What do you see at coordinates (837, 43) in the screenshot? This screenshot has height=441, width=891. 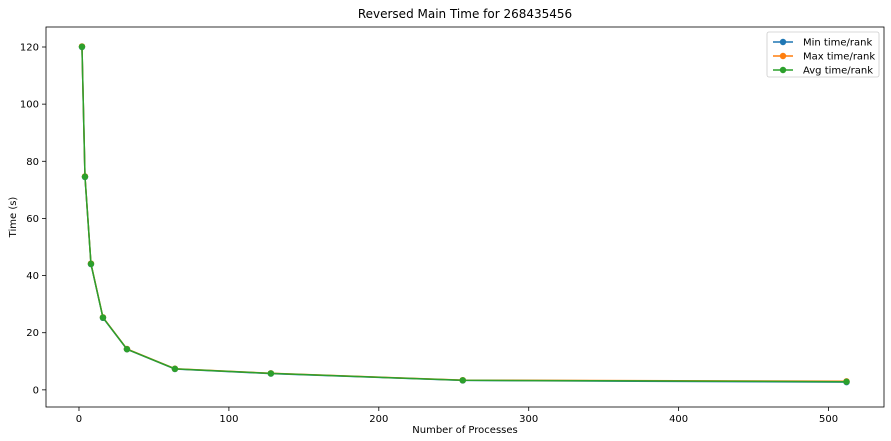 I see `legend-label-min-time-rank: Min time/rank` at bounding box center [837, 43].